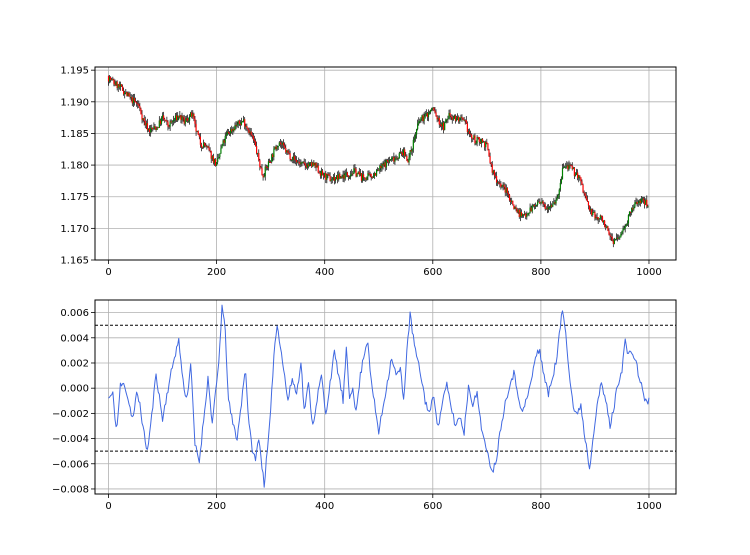  Describe the element at coordinates (74, 261) in the screenshot. I see `y-tick-label: 1.165` at that location.